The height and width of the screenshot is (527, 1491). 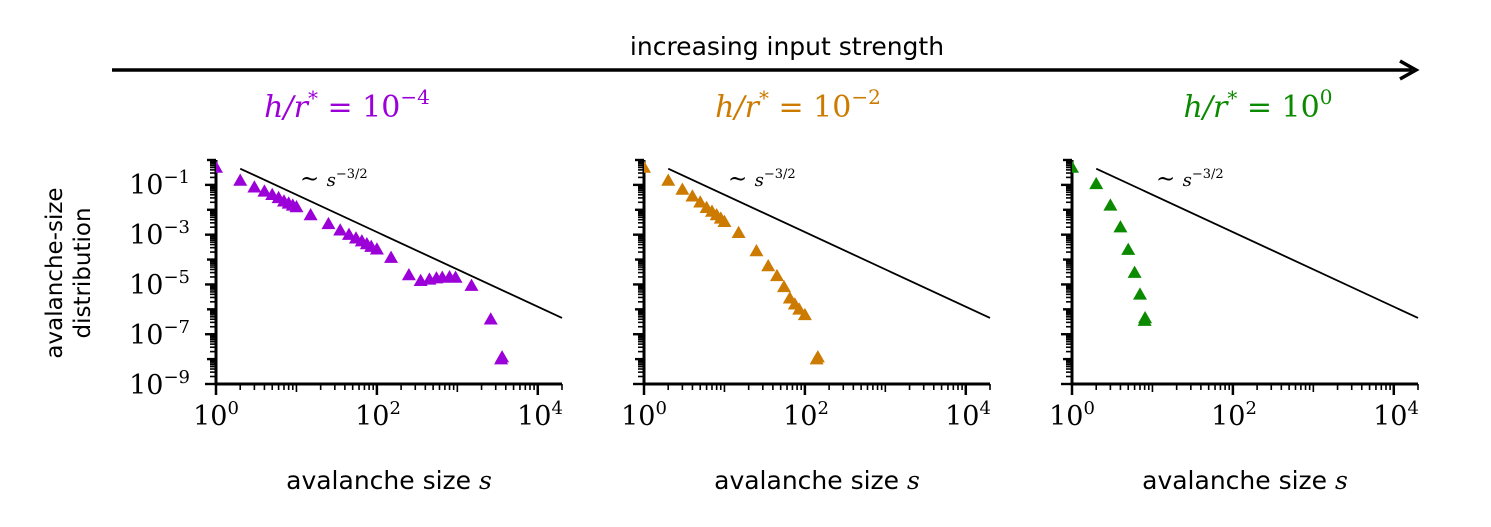 What do you see at coordinates (159, 234) in the screenshot?
I see `y-tick-label-1e-3: 10⁻³` at bounding box center [159, 234].